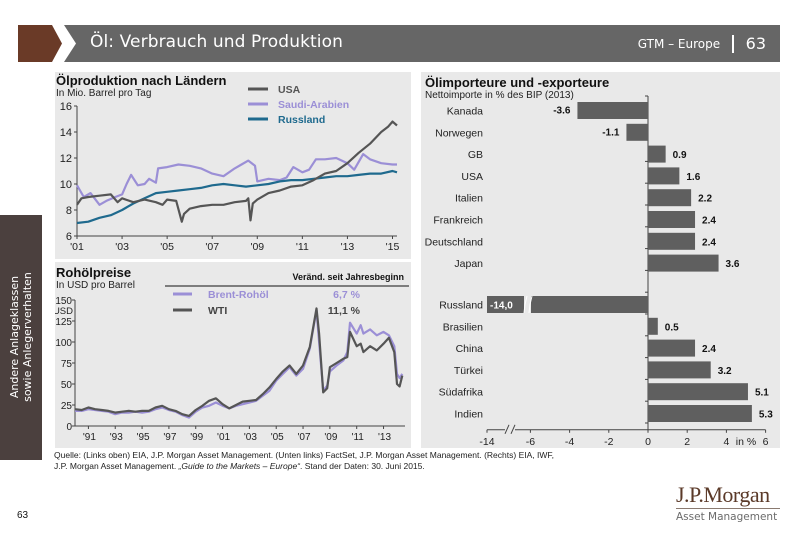 The image size is (800, 550). I want to click on x-tick-label: '93, so click(116, 437).